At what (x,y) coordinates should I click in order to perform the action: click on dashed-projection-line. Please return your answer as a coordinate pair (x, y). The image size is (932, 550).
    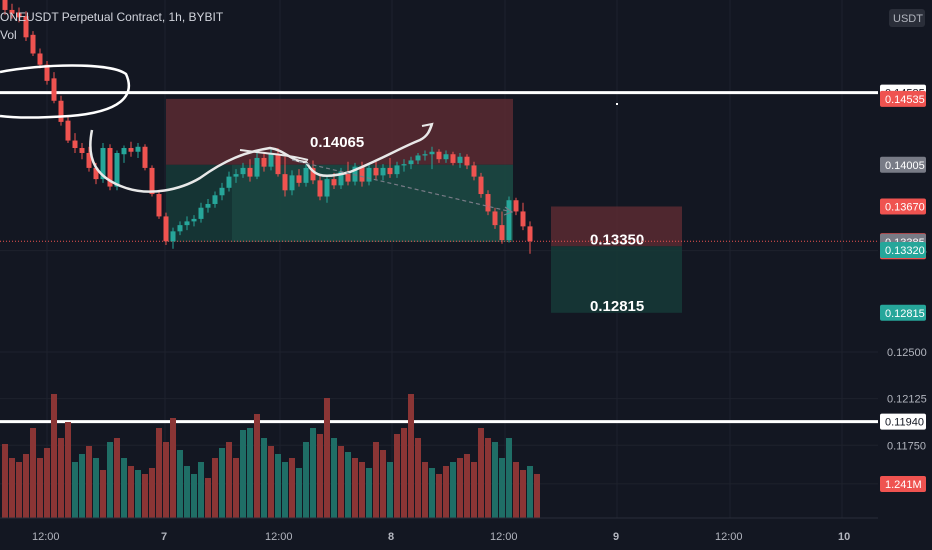
    Looking at the image, I should click on (402, 186).